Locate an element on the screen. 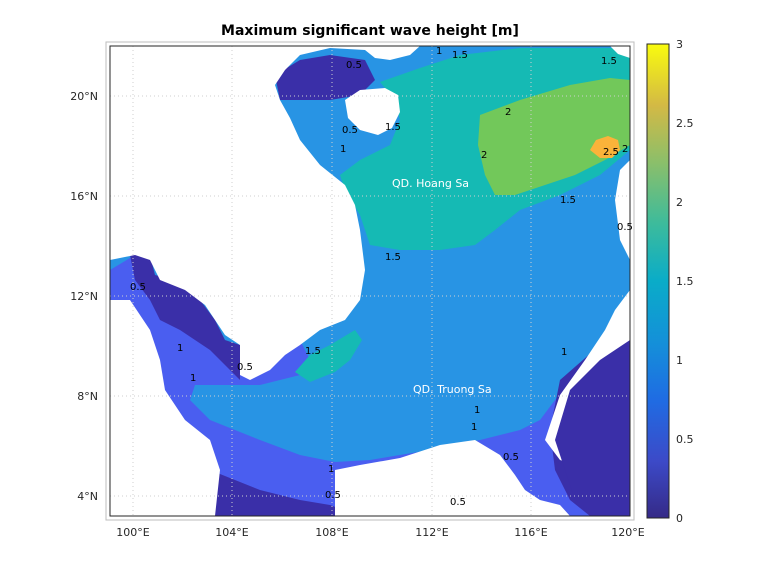  colorbar-tick: 0 is located at coordinates (679, 518).